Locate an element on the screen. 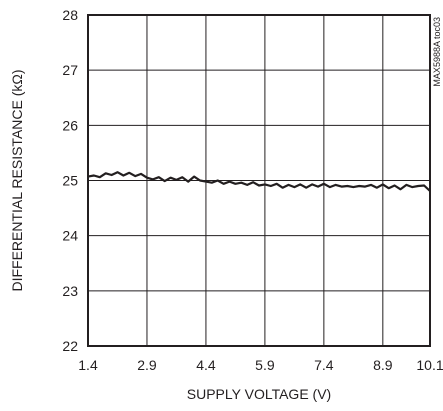  y-tick-label: 22 is located at coordinates (70, 346).